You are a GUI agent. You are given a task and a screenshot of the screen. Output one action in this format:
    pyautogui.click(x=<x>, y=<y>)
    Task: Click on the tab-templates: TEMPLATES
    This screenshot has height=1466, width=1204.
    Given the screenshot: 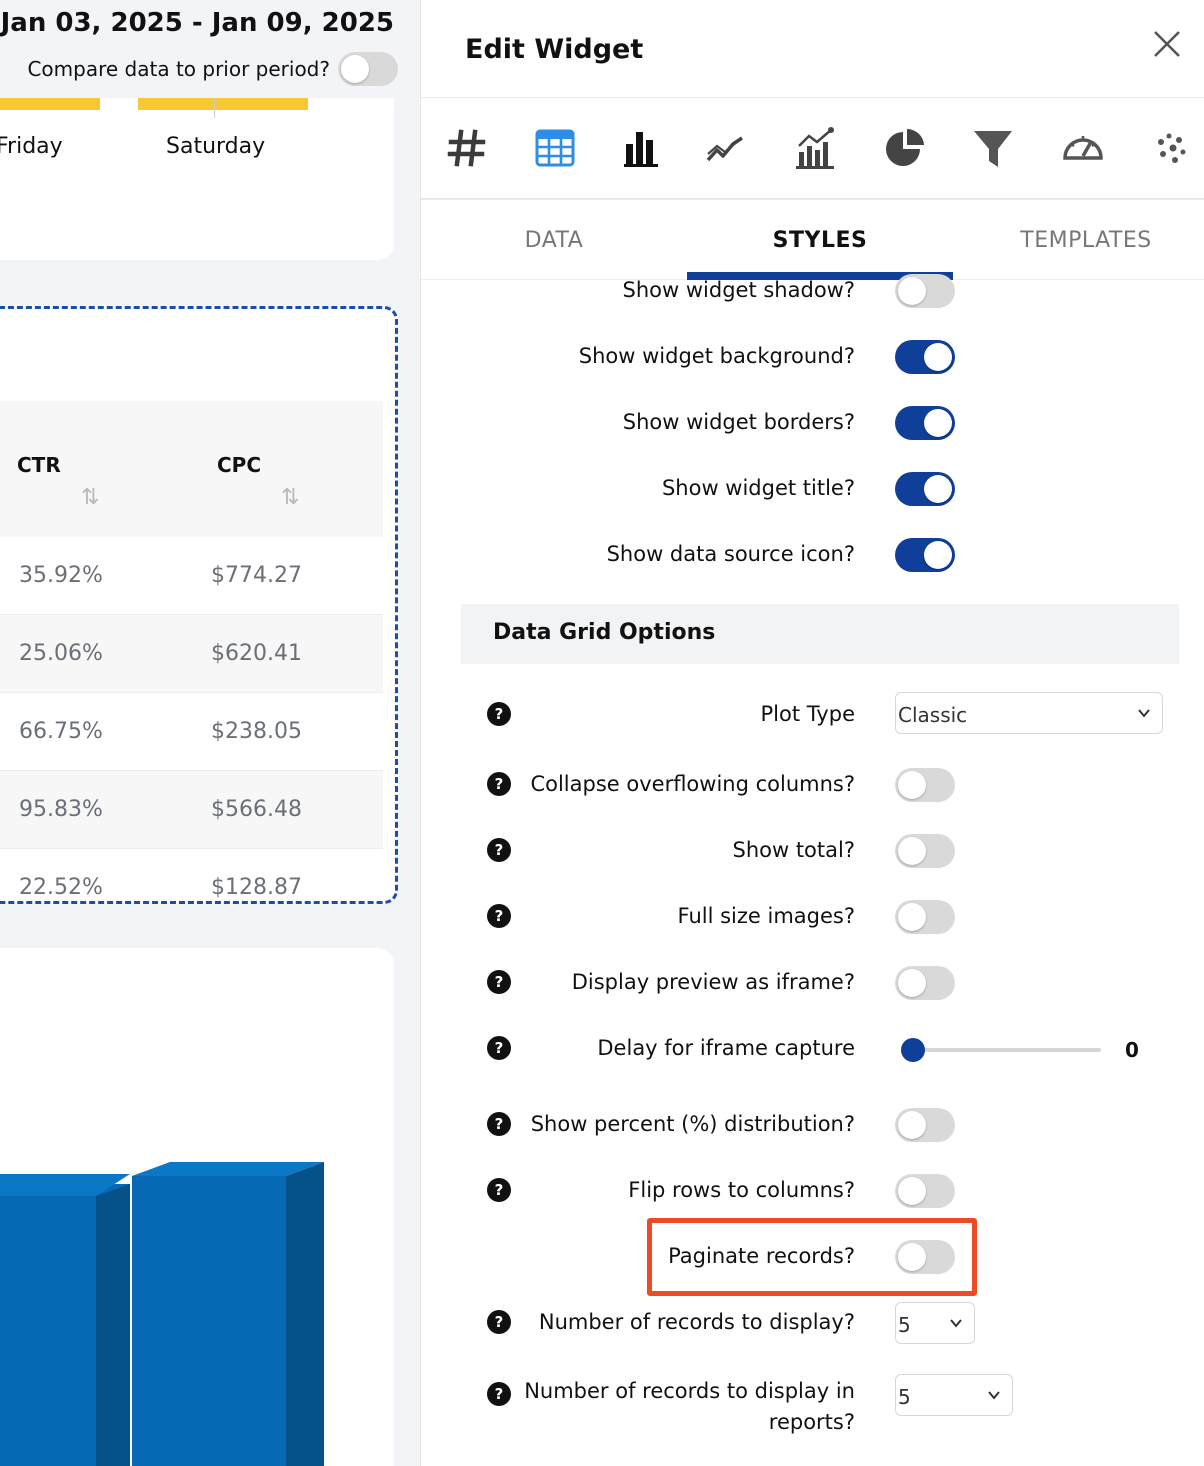 What is the action you would take?
    pyautogui.click(x=1086, y=240)
    